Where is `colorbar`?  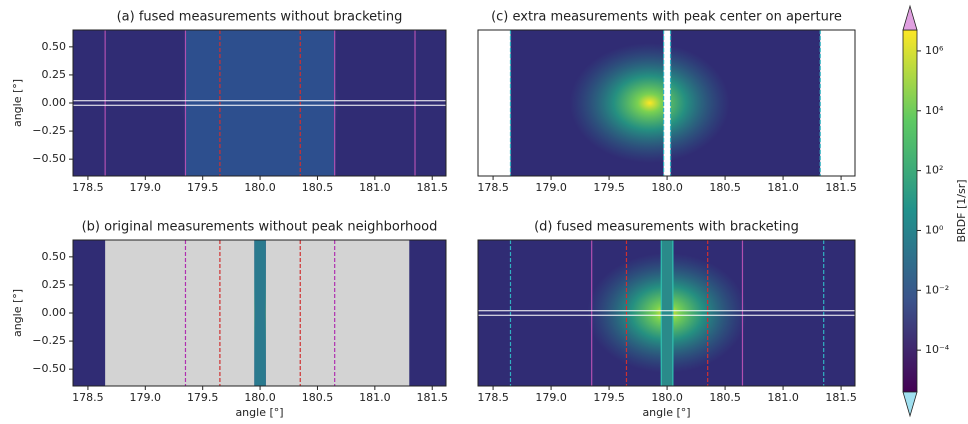 colorbar is located at coordinates (910, 211).